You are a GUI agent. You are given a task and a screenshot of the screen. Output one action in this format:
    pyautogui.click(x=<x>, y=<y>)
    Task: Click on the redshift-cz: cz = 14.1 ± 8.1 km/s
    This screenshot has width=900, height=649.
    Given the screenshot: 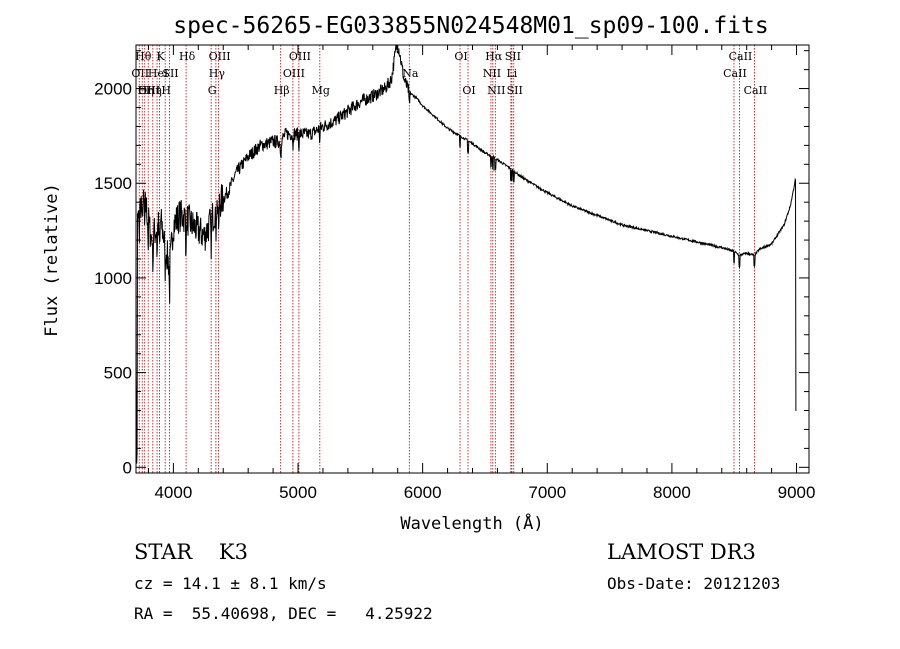 What is the action you would take?
    pyautogui.click(x=230, y=583)
    